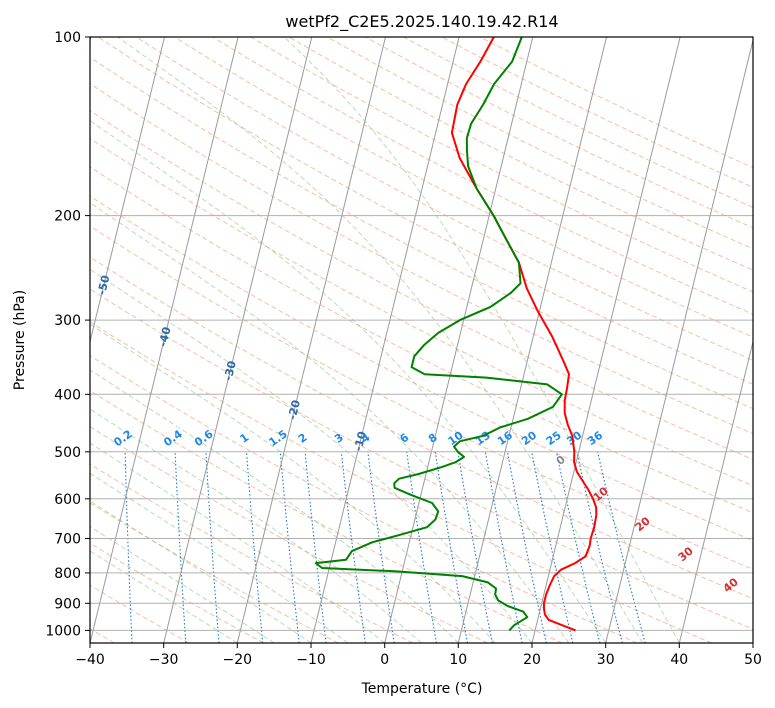 The image size is (775, 708). What do you see at coordinates (20, 340) in the screenshot?
I see `y-axis-label: Pressure (hPa)` at bounding box center [20, 340].